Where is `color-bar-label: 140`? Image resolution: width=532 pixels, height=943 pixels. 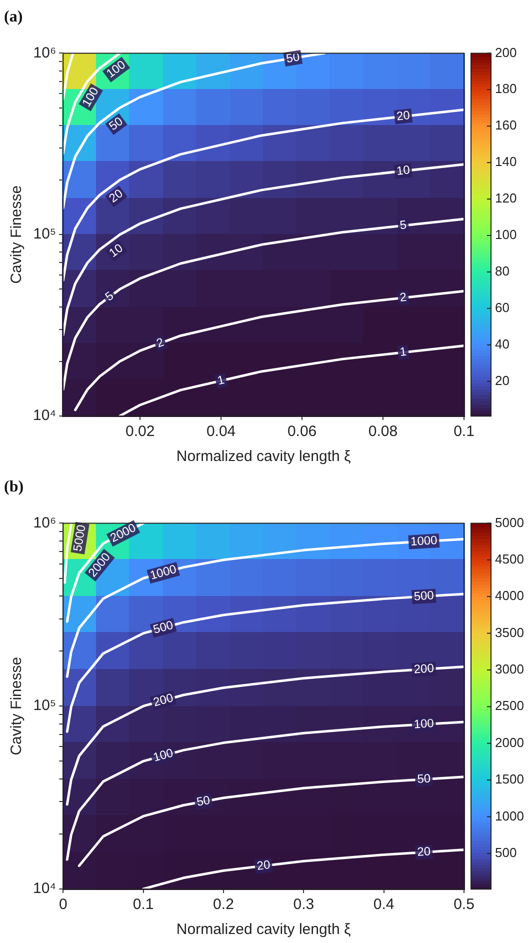
color-bar-label: 140 is located at coordinates (506, 162).